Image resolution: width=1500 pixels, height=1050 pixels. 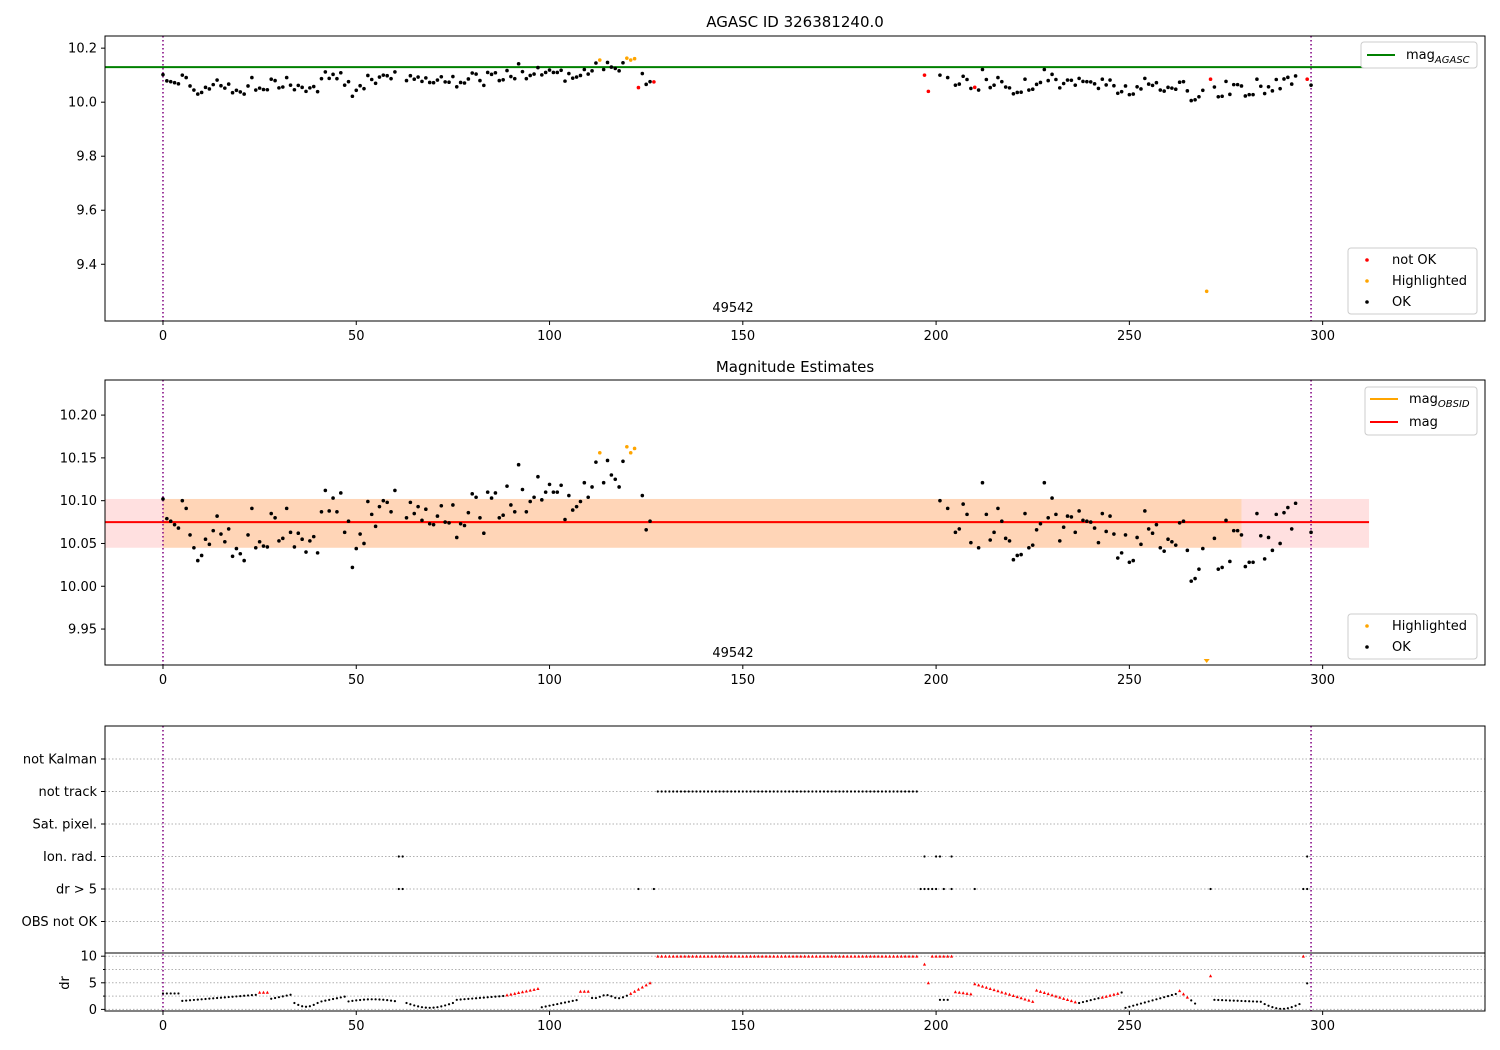 I want to click on legend-ok-label: OK, so click(x=1401, y=302).